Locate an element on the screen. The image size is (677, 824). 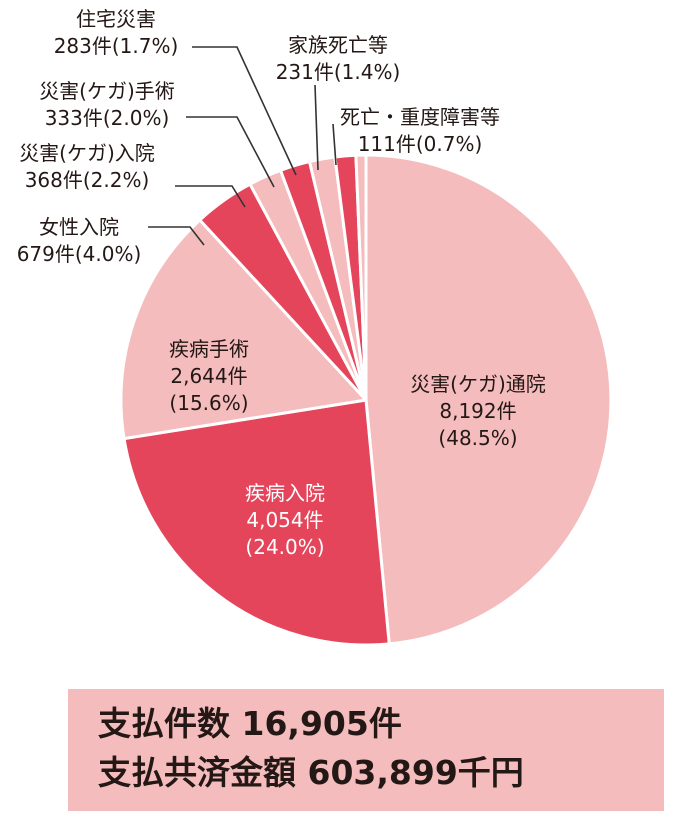
slice-label: 災害(ケガ)手術 333件(2.0%) is located at coordinates (107, 104).